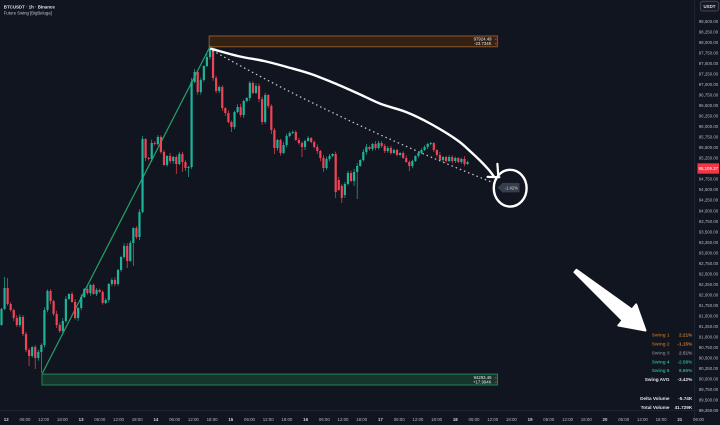 This screenshot has width=720, height=425. What do you see at coordinates (709, 31) in the screenshot?
I see `svg-text: 98,250.00` at bounding box center [709, 31].